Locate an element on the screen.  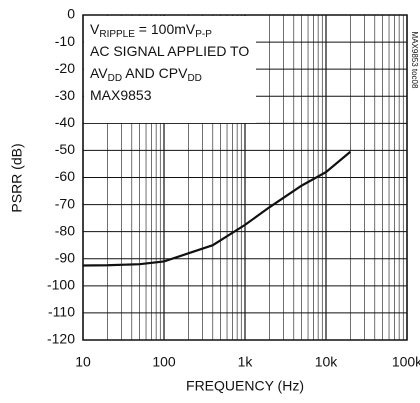
y-tick-label: -10 is located at coordinates (65, 41).